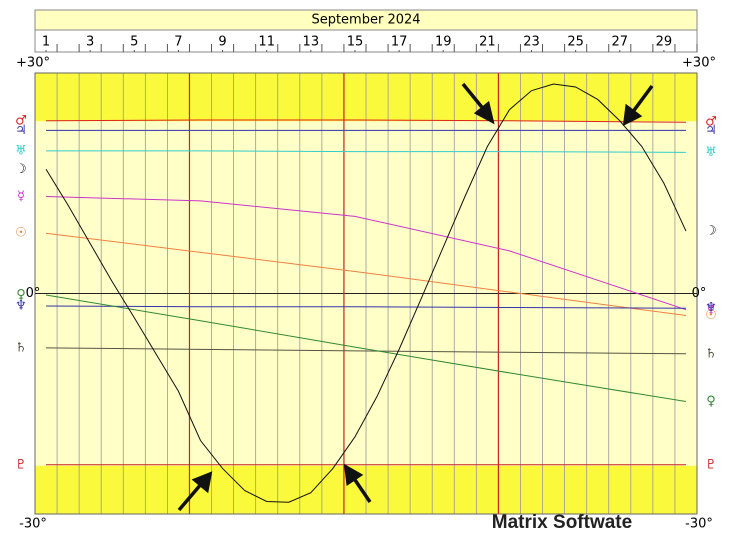 The image size is (741, 549). I want to click on series-label-left: ♃, so click(21, 130).